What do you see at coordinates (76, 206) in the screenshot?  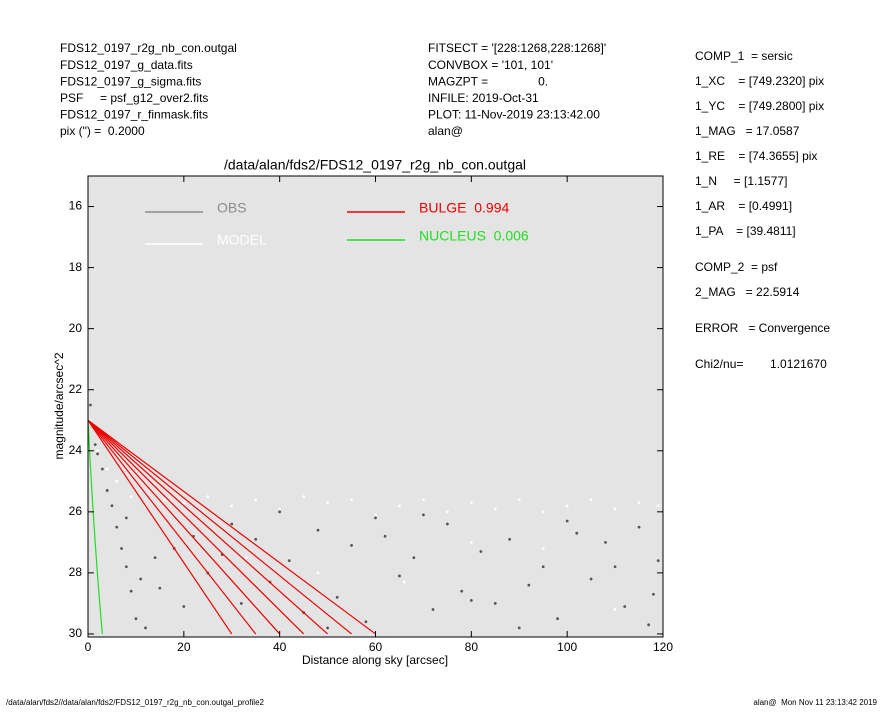 I see `y-tick-label: 16` at bounding box center [76, 206].